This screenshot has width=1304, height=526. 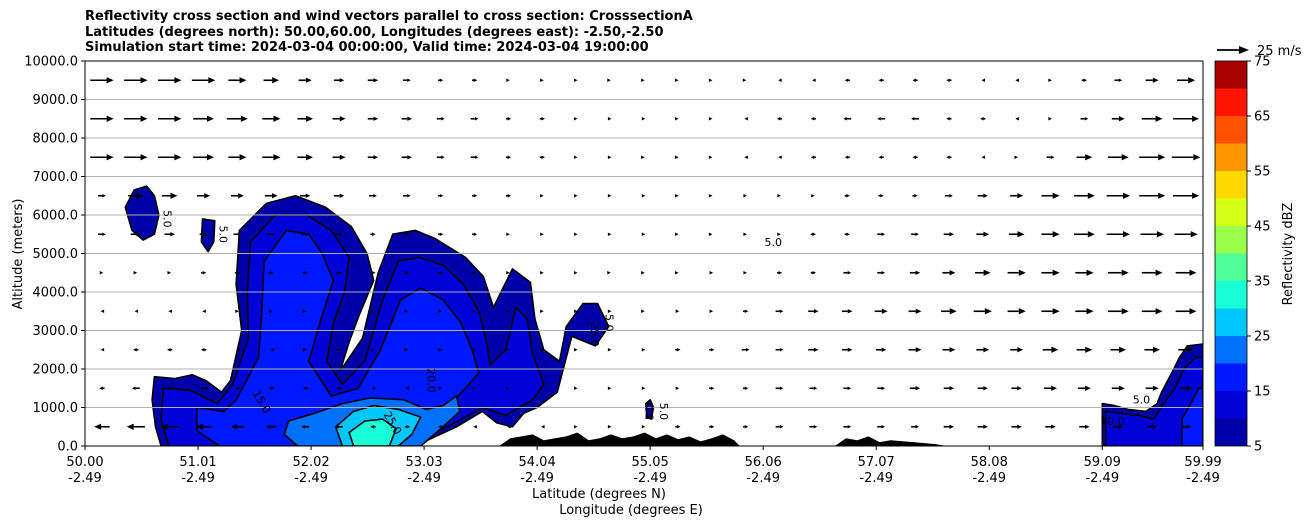 I want to click on wind-vector-r4-c24, so click(x=915, y=234).